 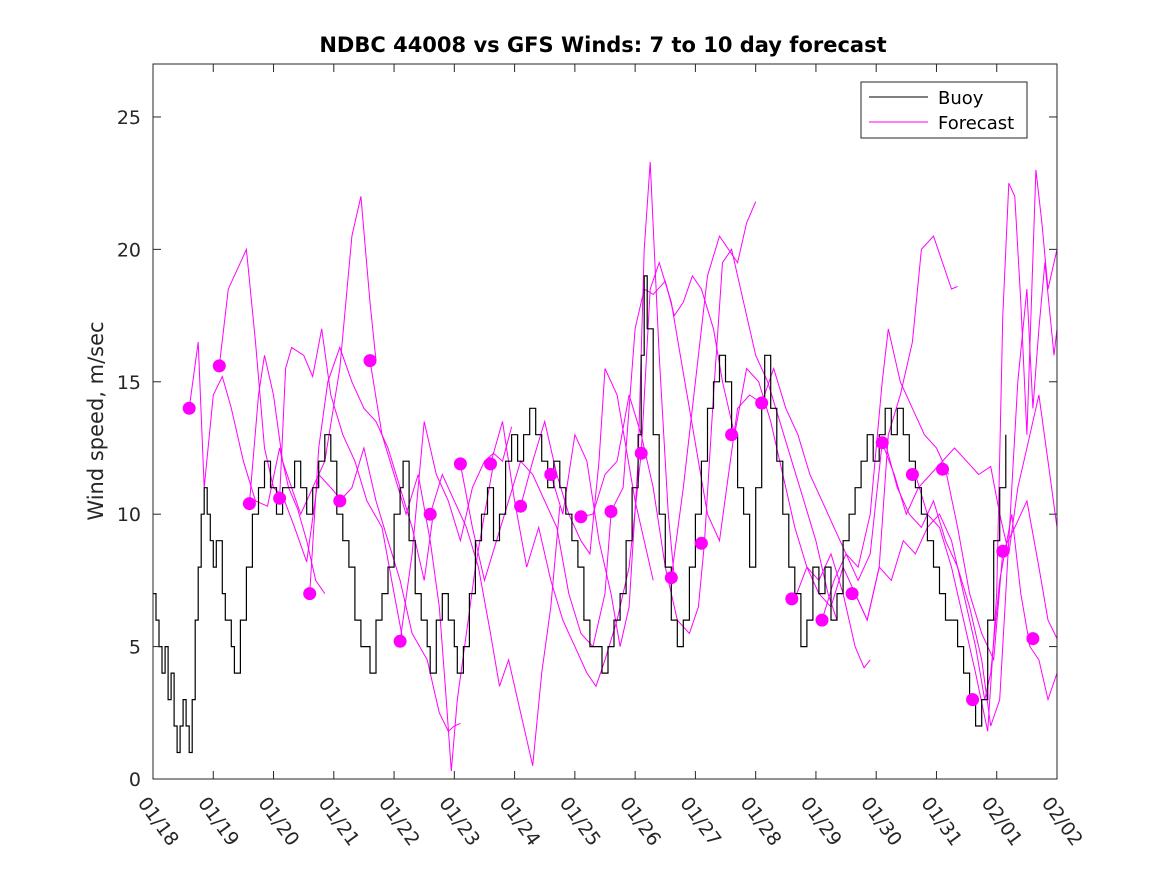 I want to click on y-tick-label: 20, so click(x=129, y=250).